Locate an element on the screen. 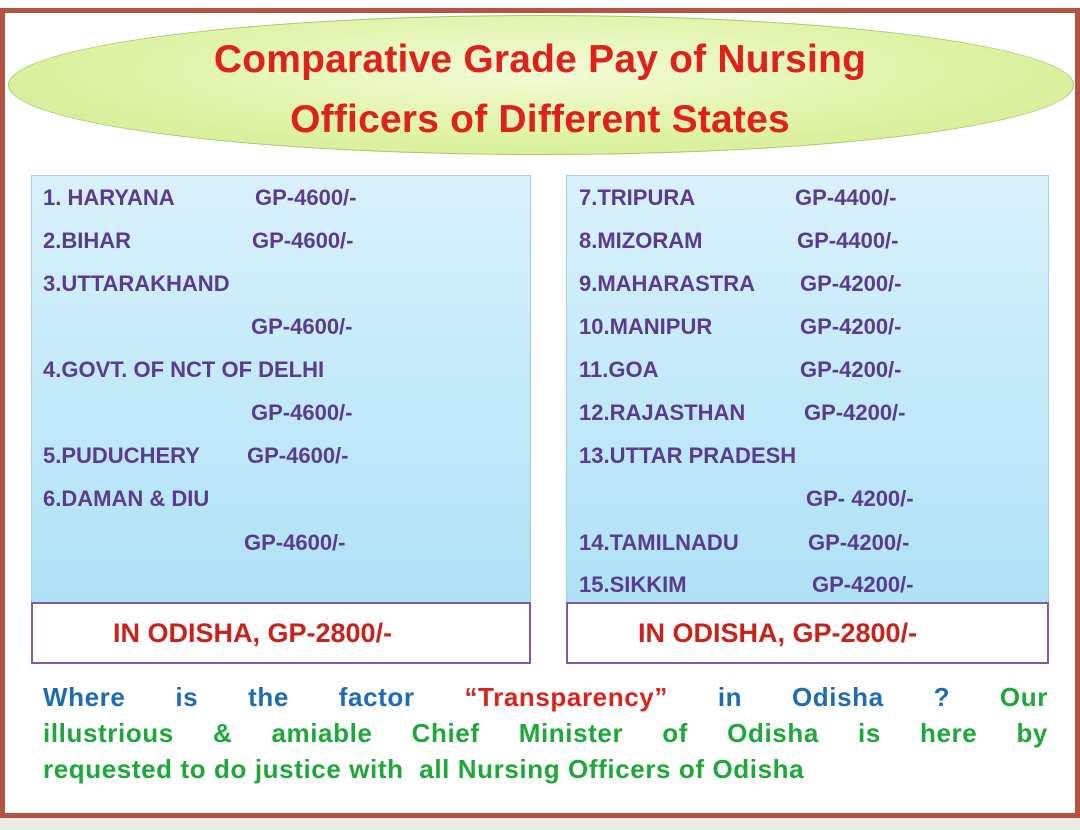 The width and height of the screenshot is (1080, 830). appeal-word: amiable is located at coordinates (322, 733).